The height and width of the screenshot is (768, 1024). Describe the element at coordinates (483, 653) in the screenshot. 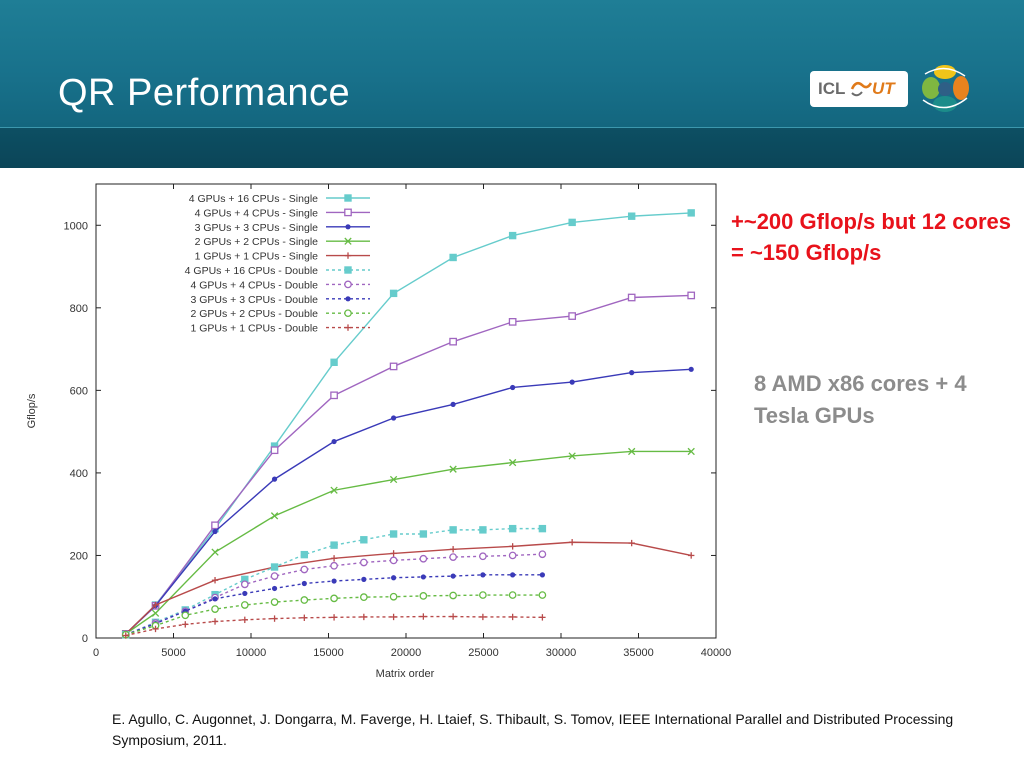

I see `x-tick-label: 25000` at that location.